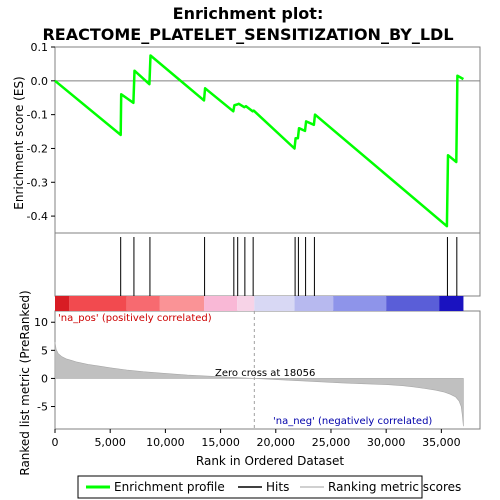  I want to click on x-tick-label: 0, so click(55, 442).